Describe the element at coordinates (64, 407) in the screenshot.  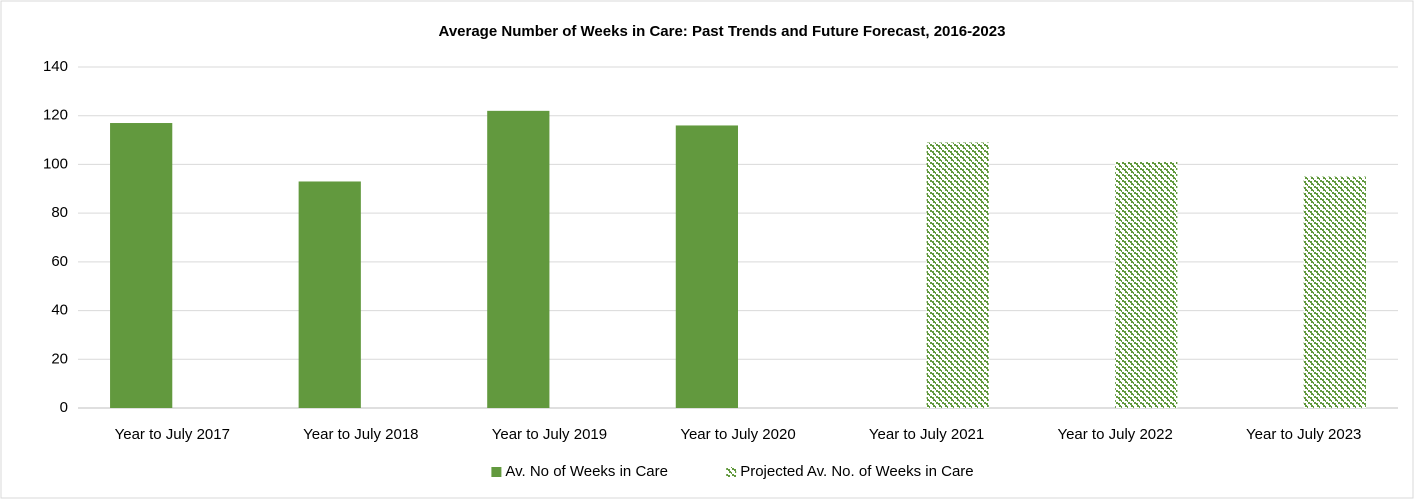
I see `y-tick-label: 0` at that location.